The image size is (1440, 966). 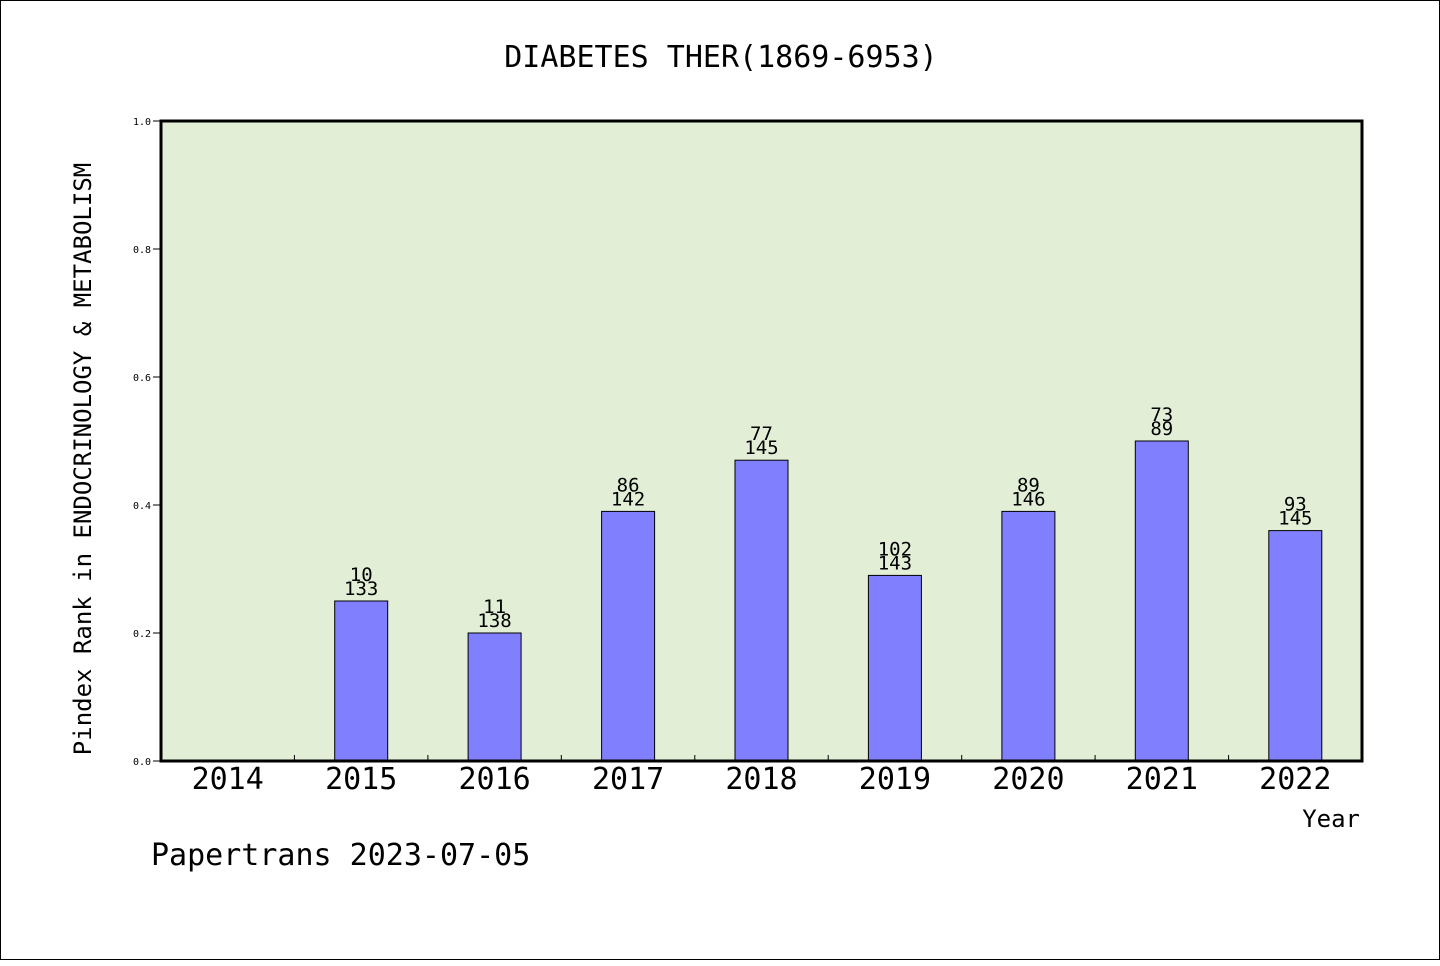 I want to click on bar-2015, so click(x=361, y=681).